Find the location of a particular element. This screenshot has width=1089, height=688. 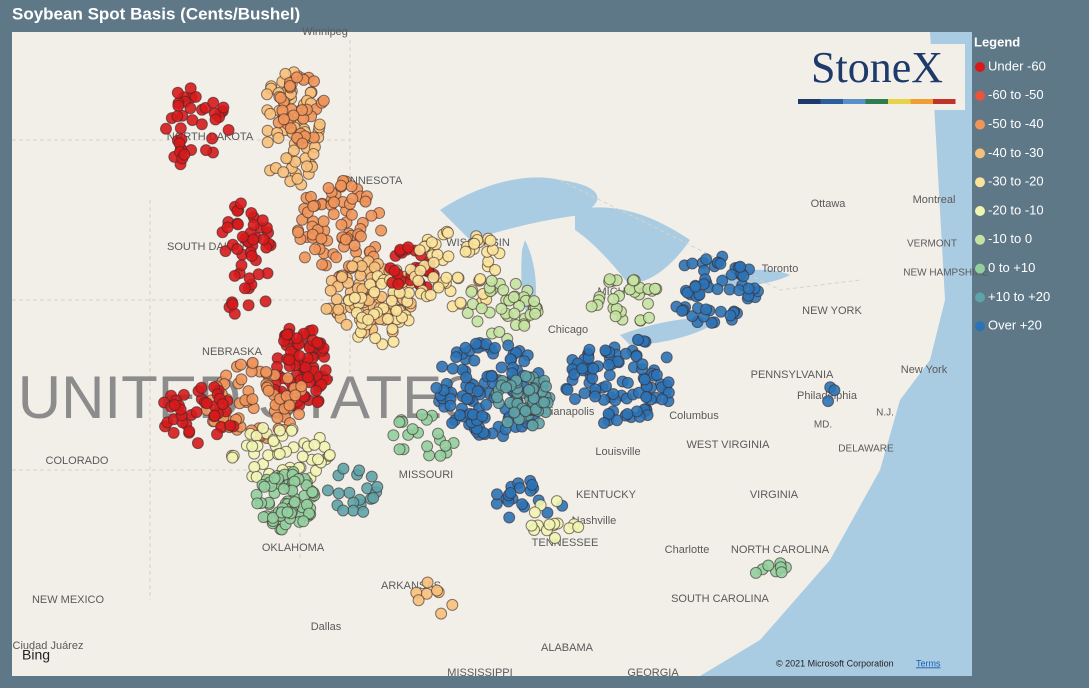

place-label: NORTH CAROLINA is located at coordinates (780, 550).